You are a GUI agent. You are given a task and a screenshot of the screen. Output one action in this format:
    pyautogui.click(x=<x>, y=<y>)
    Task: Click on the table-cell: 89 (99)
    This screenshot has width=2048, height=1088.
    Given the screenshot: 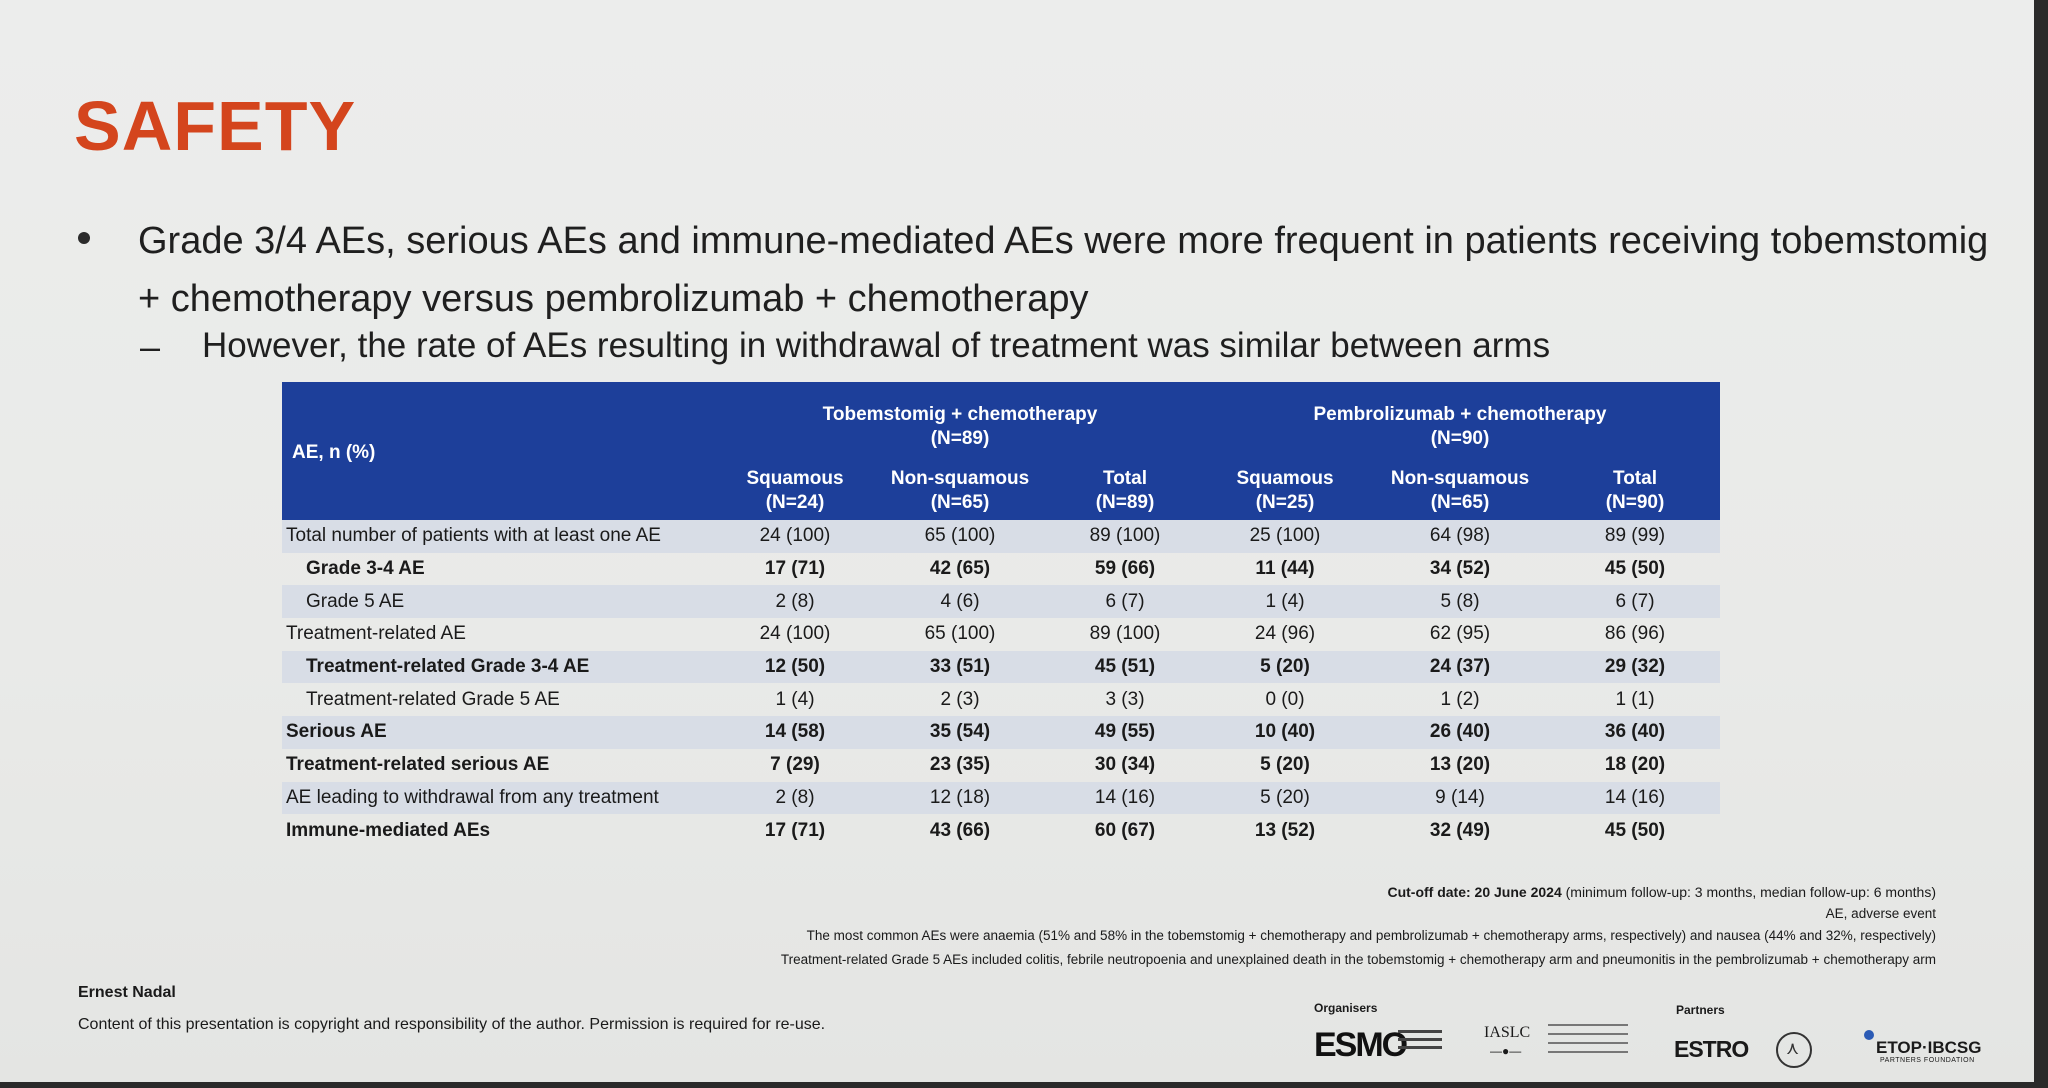 What is the action you would take?
    pyautogui.click(x=1635, y=536)
    